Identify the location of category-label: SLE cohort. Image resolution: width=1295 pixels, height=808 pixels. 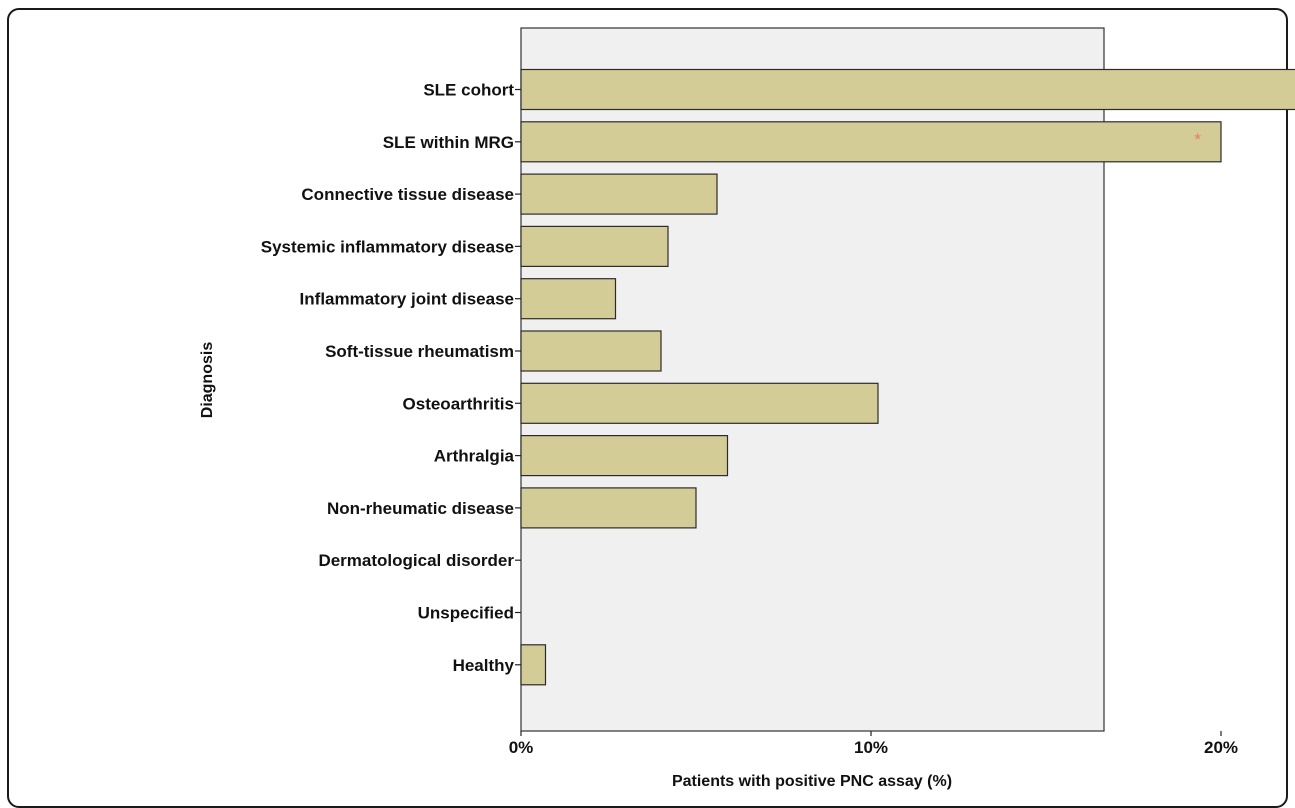
(468, 90).